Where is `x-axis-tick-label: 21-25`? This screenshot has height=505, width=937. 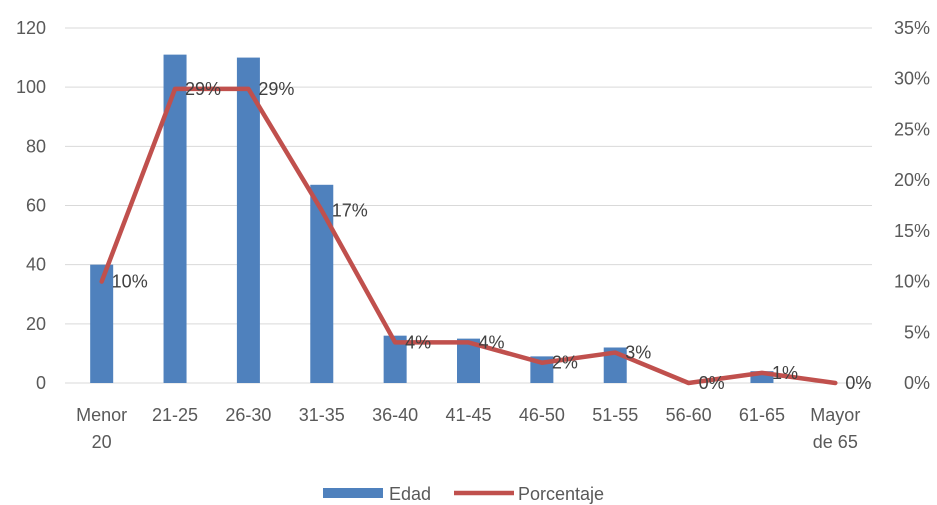 x-axis-tick-label: 21-25 is located at coordinates (175, 415).